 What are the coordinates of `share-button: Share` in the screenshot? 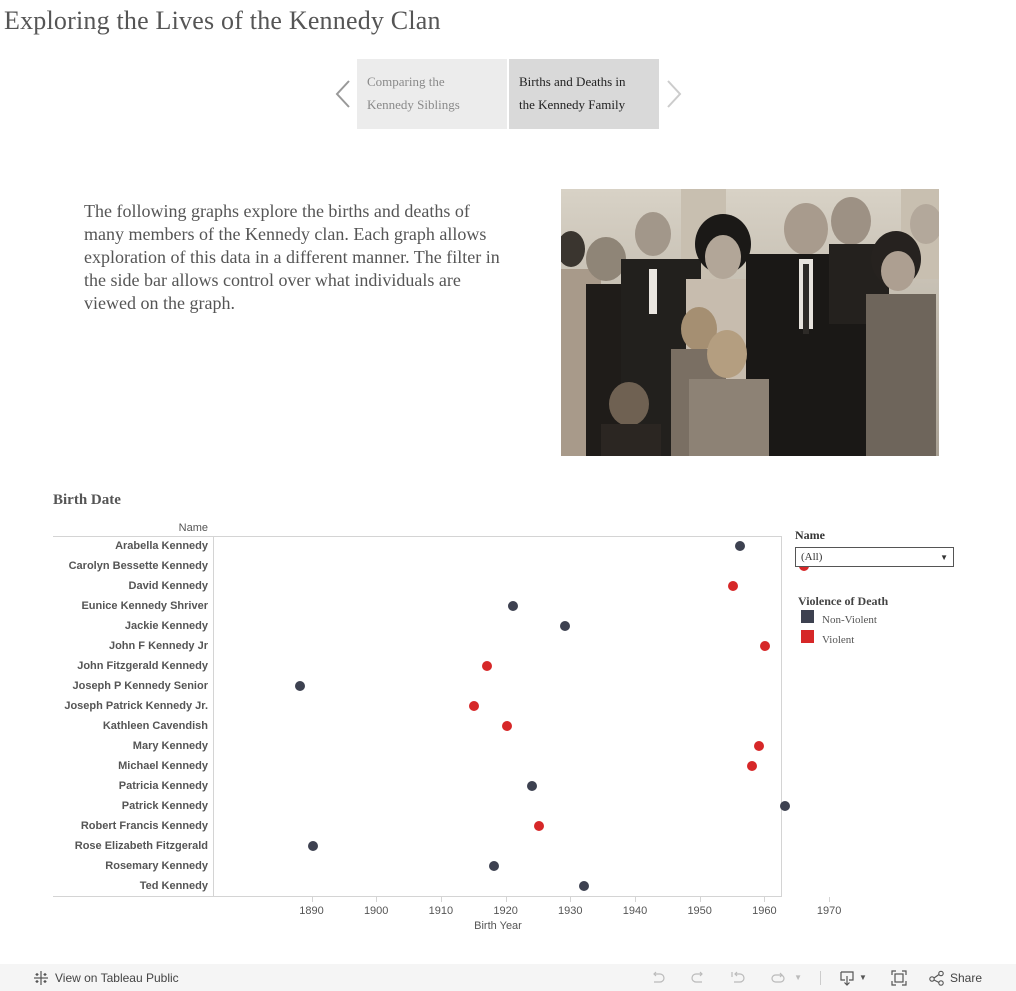 It's located at (955, 978).